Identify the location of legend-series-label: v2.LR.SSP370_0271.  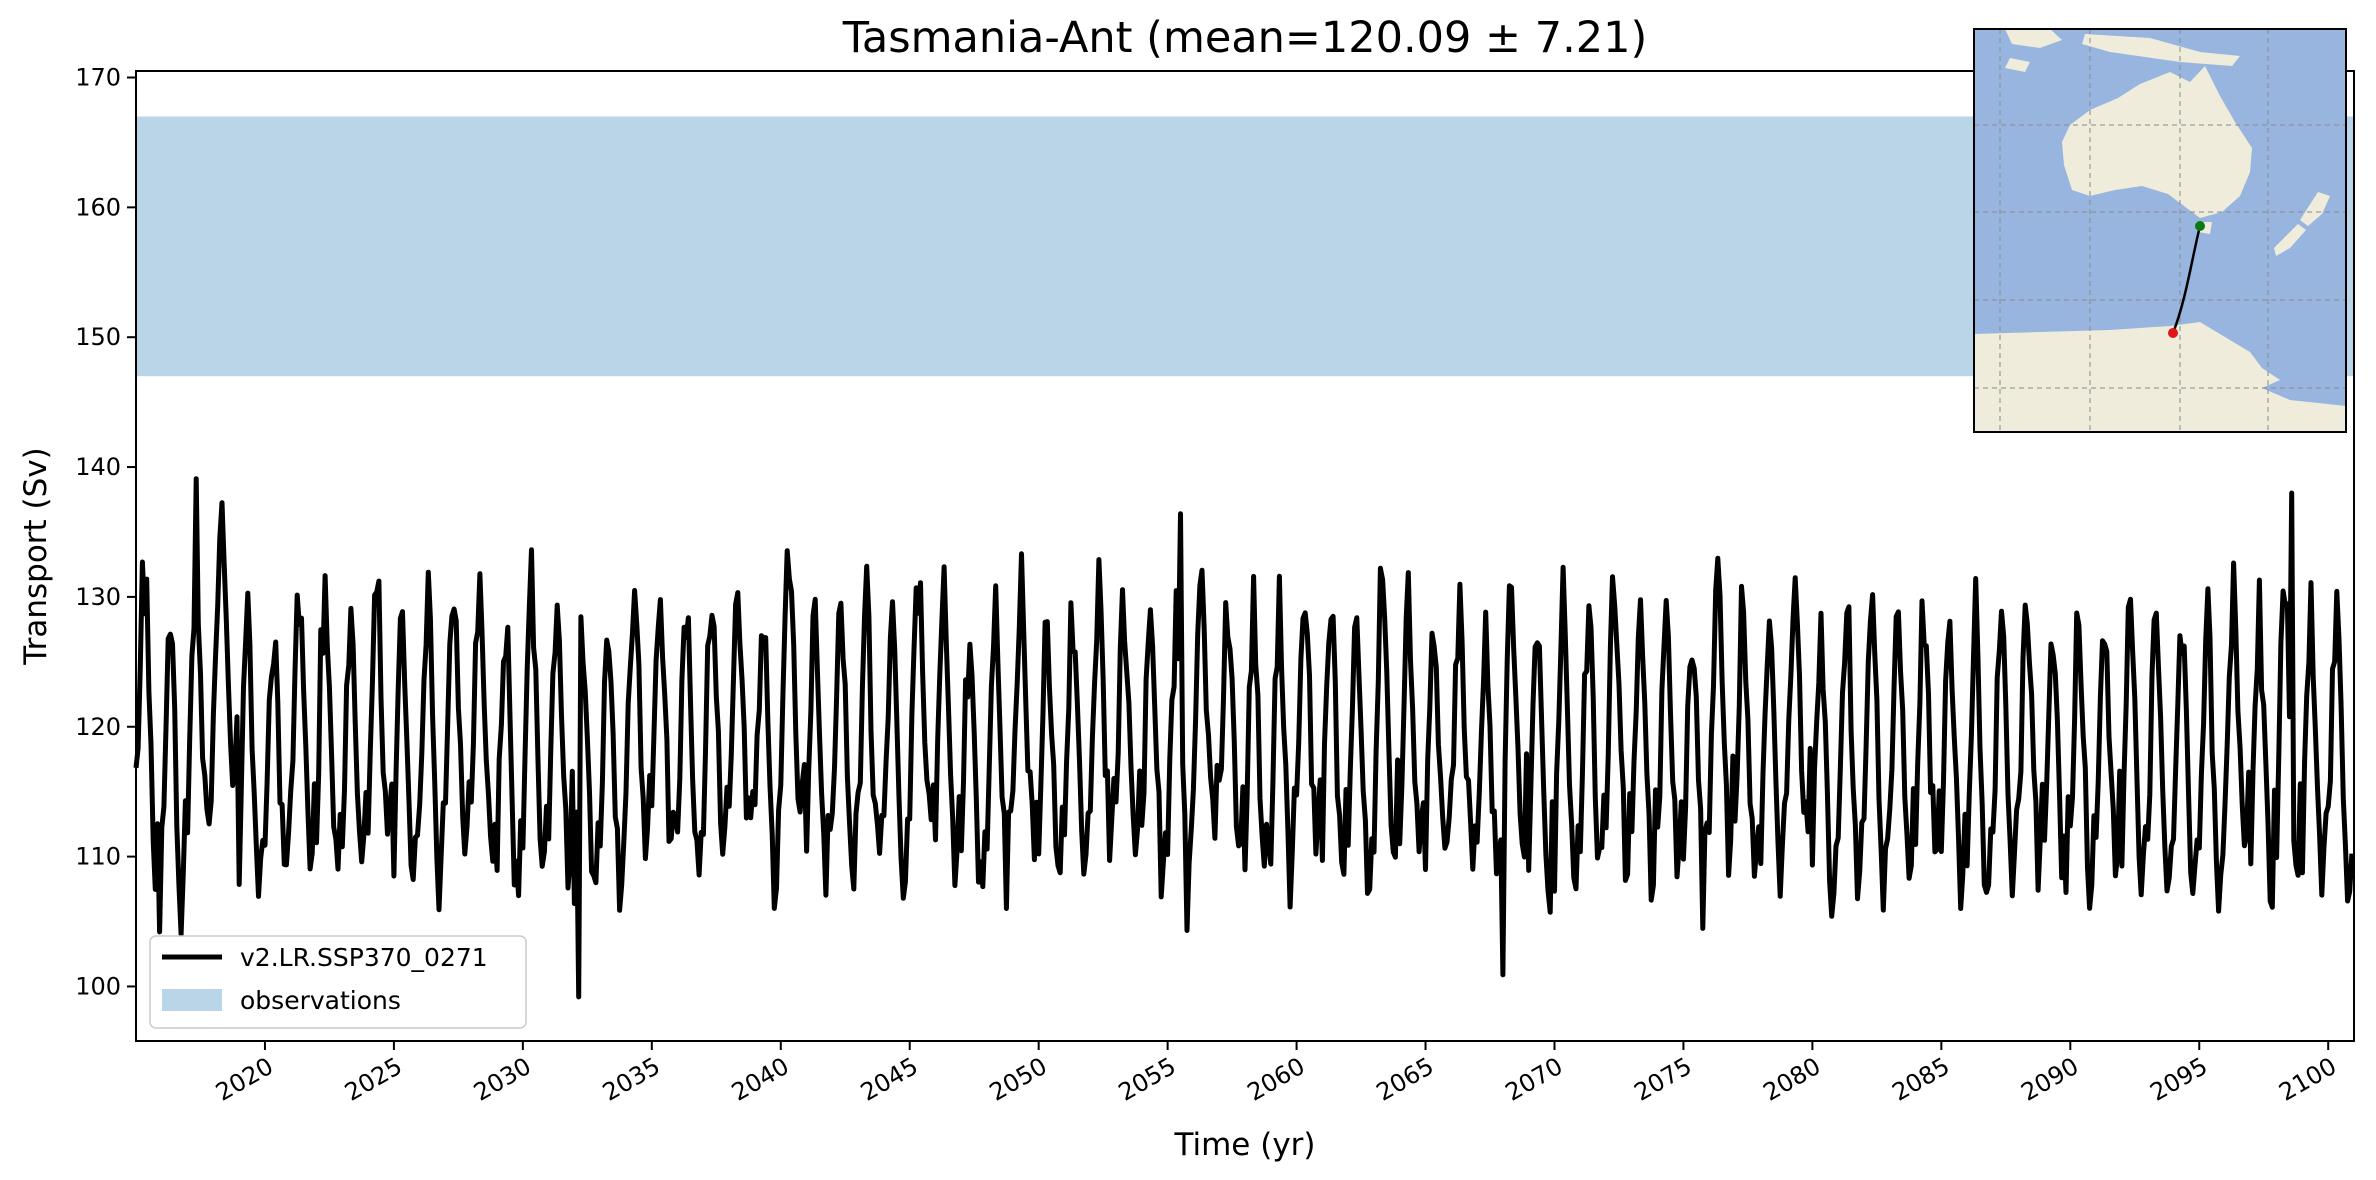
(364, 957).